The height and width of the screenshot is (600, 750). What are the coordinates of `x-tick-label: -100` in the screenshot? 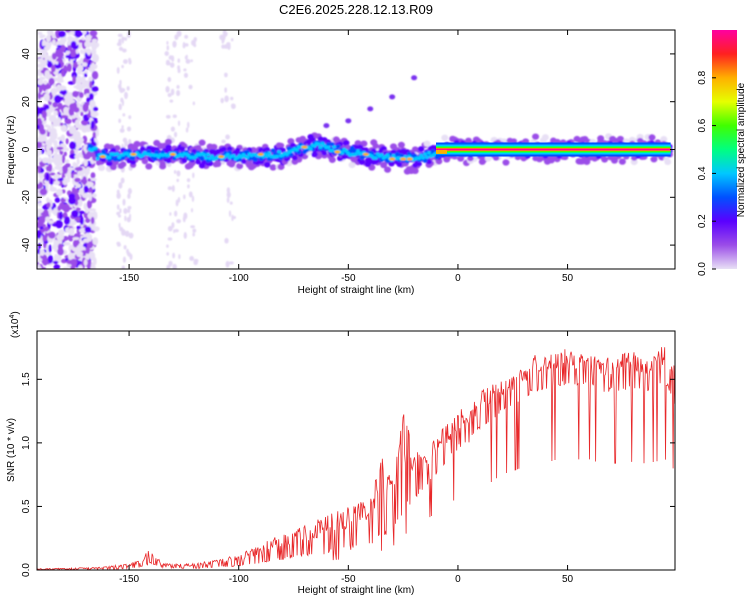 It's located at (239, 579).